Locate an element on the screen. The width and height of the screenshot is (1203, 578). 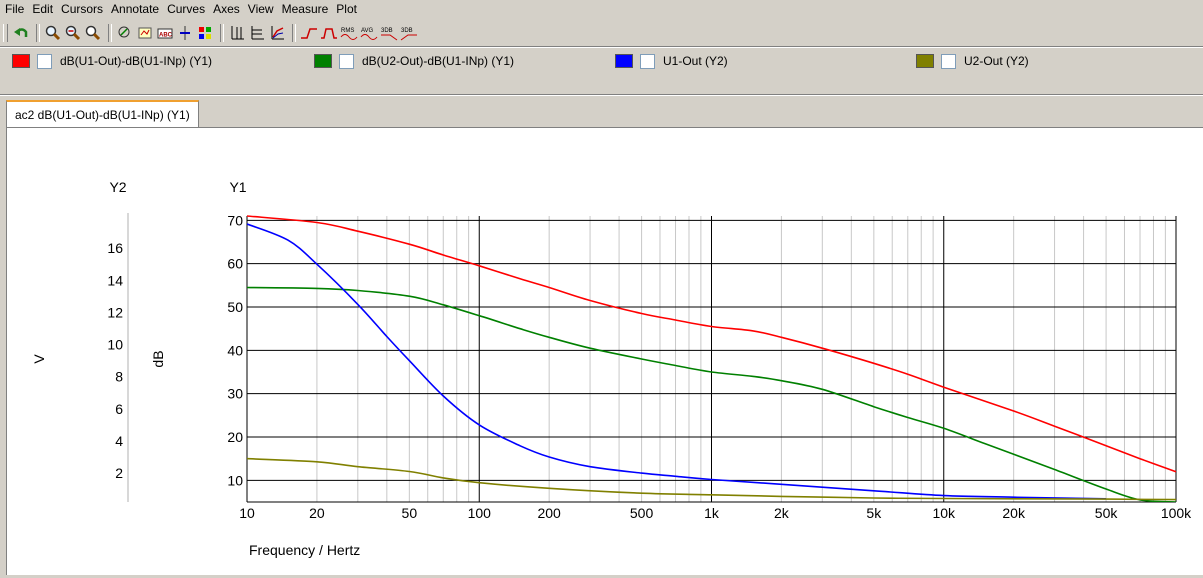
menu-curves: Curves is located at coordinates (186, 9).